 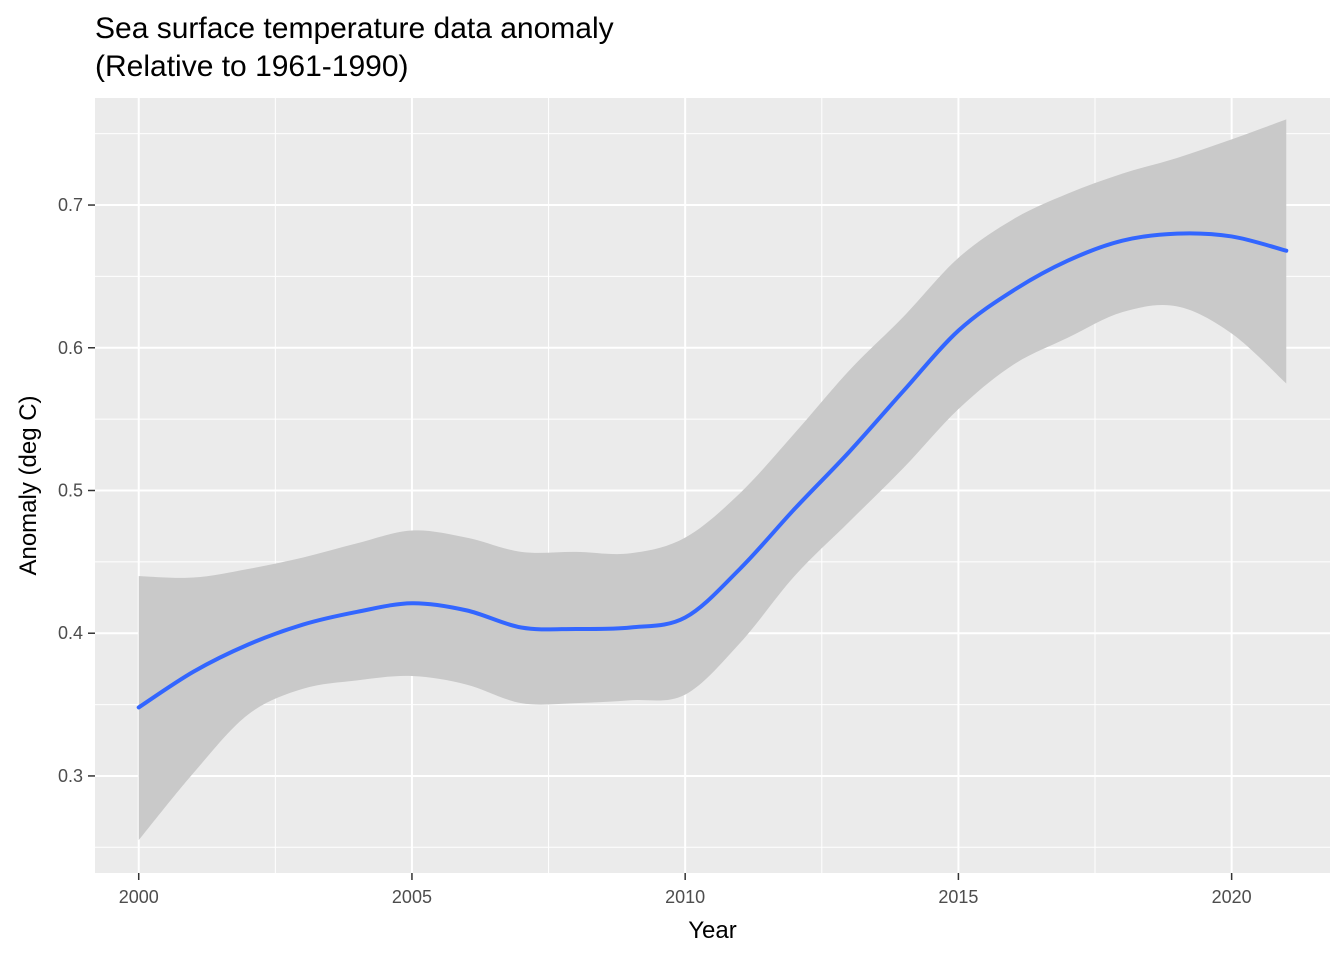 What do you see at coordinates (70, 633) in the screenshot?
I see `y-tick-label: 0.4` at bounding box center [70, 633].